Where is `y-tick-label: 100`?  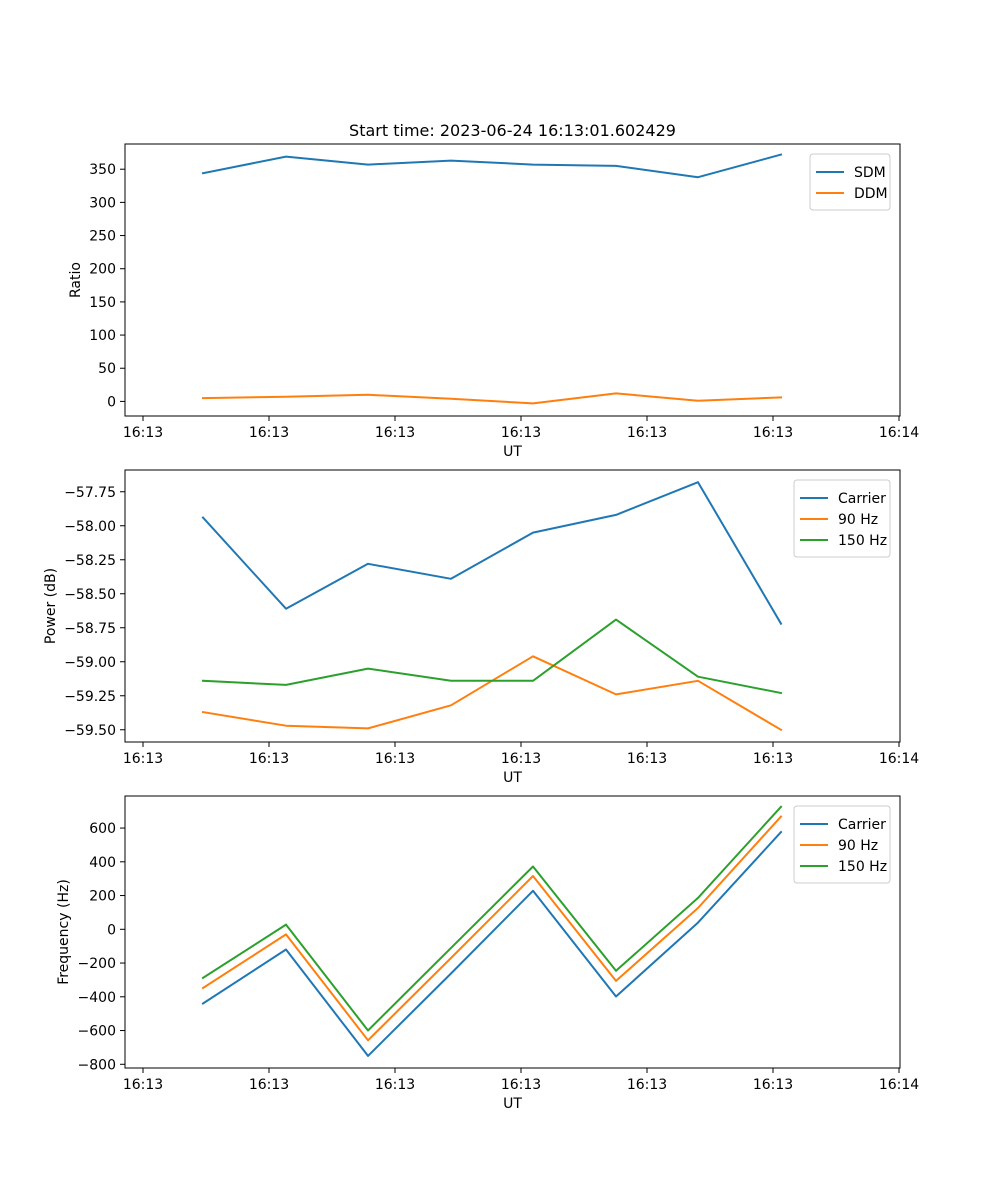
y-tick-label: 100 is located at coordinates (102, 336).